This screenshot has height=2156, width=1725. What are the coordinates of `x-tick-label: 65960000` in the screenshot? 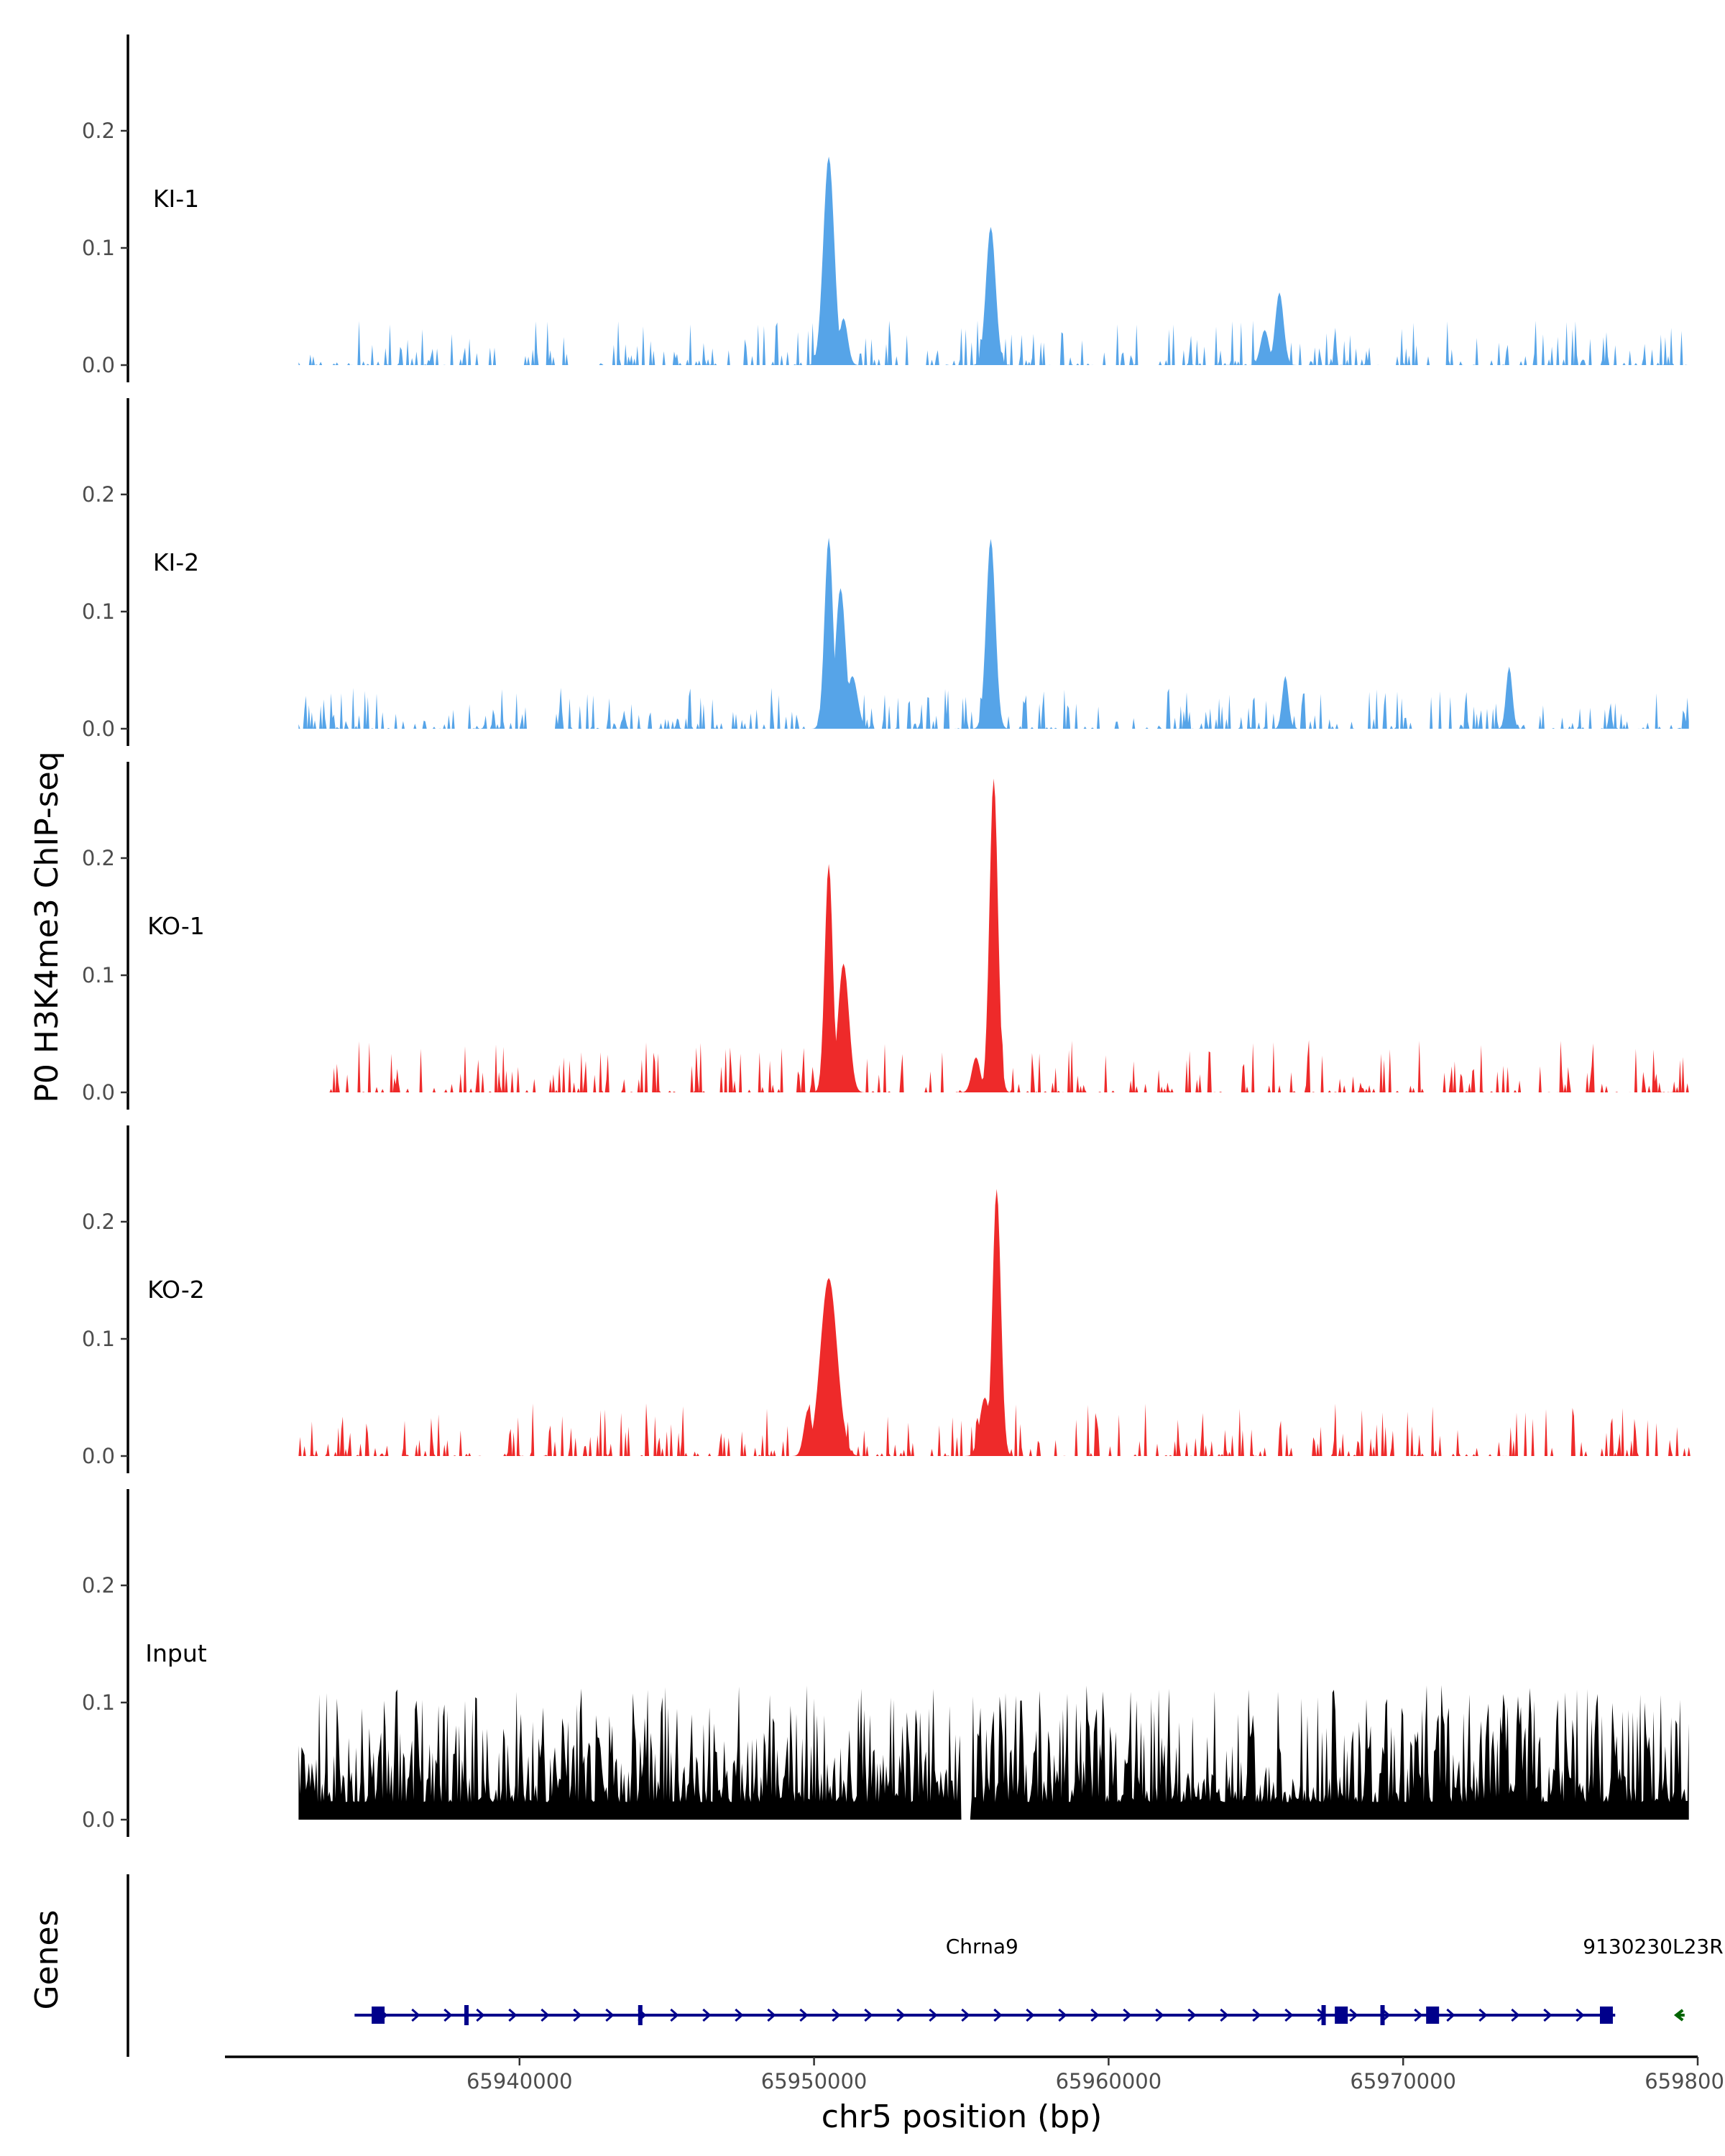 It's located at (1109, 2081).